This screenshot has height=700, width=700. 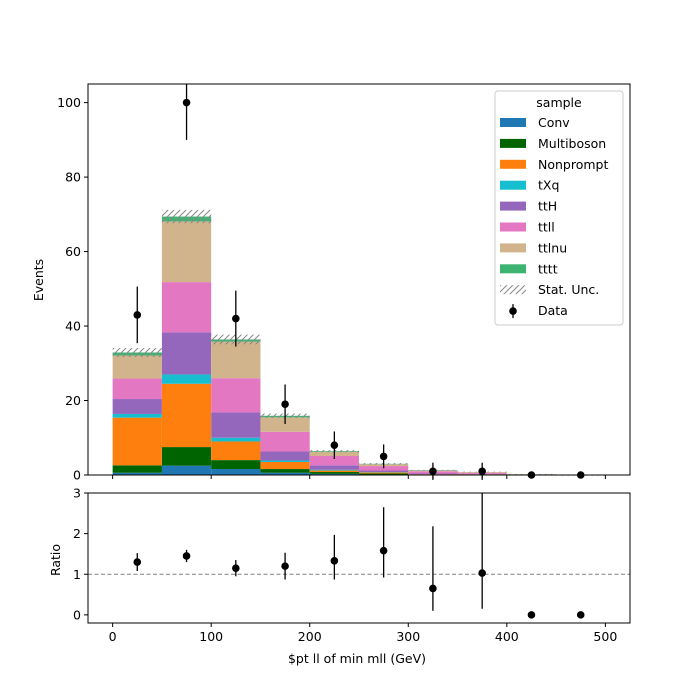 What do you see at coordinates (80, 554) in the screenshot?
I see `ratio-y-ticks: 0 1 2 3` at bounding box center [80, 554].